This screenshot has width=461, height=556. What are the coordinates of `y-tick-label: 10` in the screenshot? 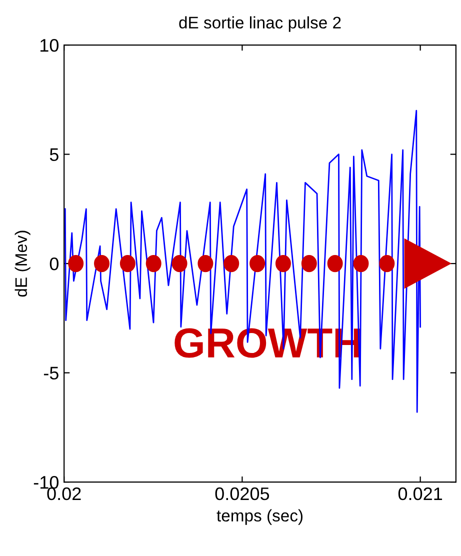 It's located at (49, 45).